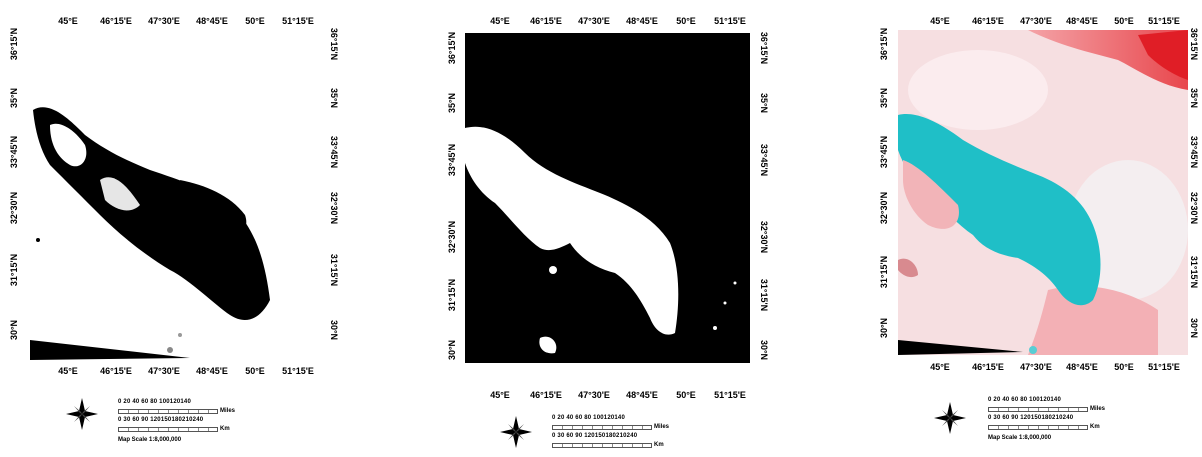 The image size is (1202, 457). I want to click on lon-tick-top: 45°E, so click(68, 21).